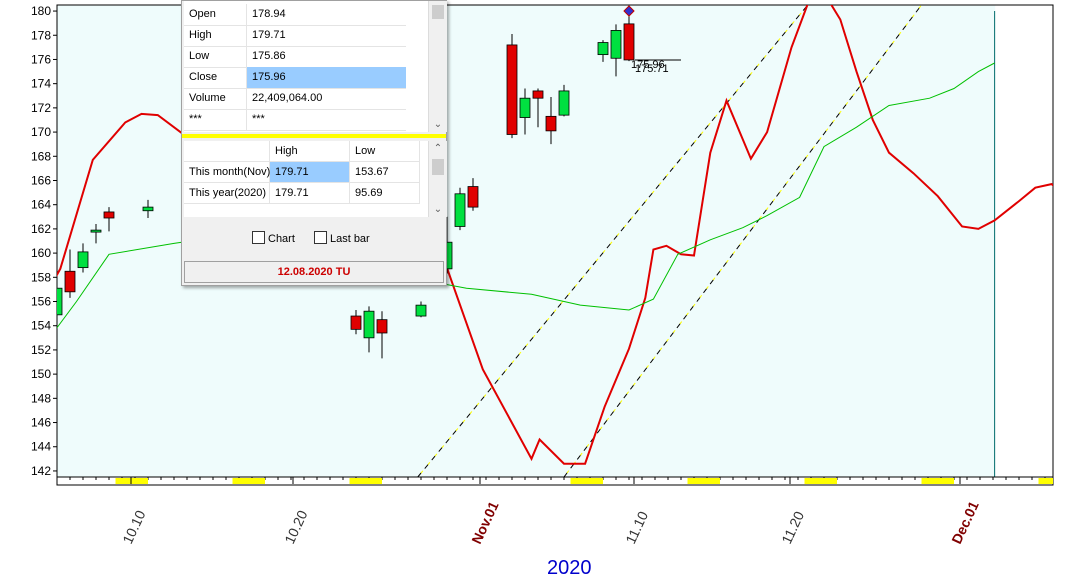 This screenshot has width=1068, height=580. What do you see at coordinates (326, 14) in the screenshot?
I see `quote-value: 178.94` at bounding box center [326, 14].